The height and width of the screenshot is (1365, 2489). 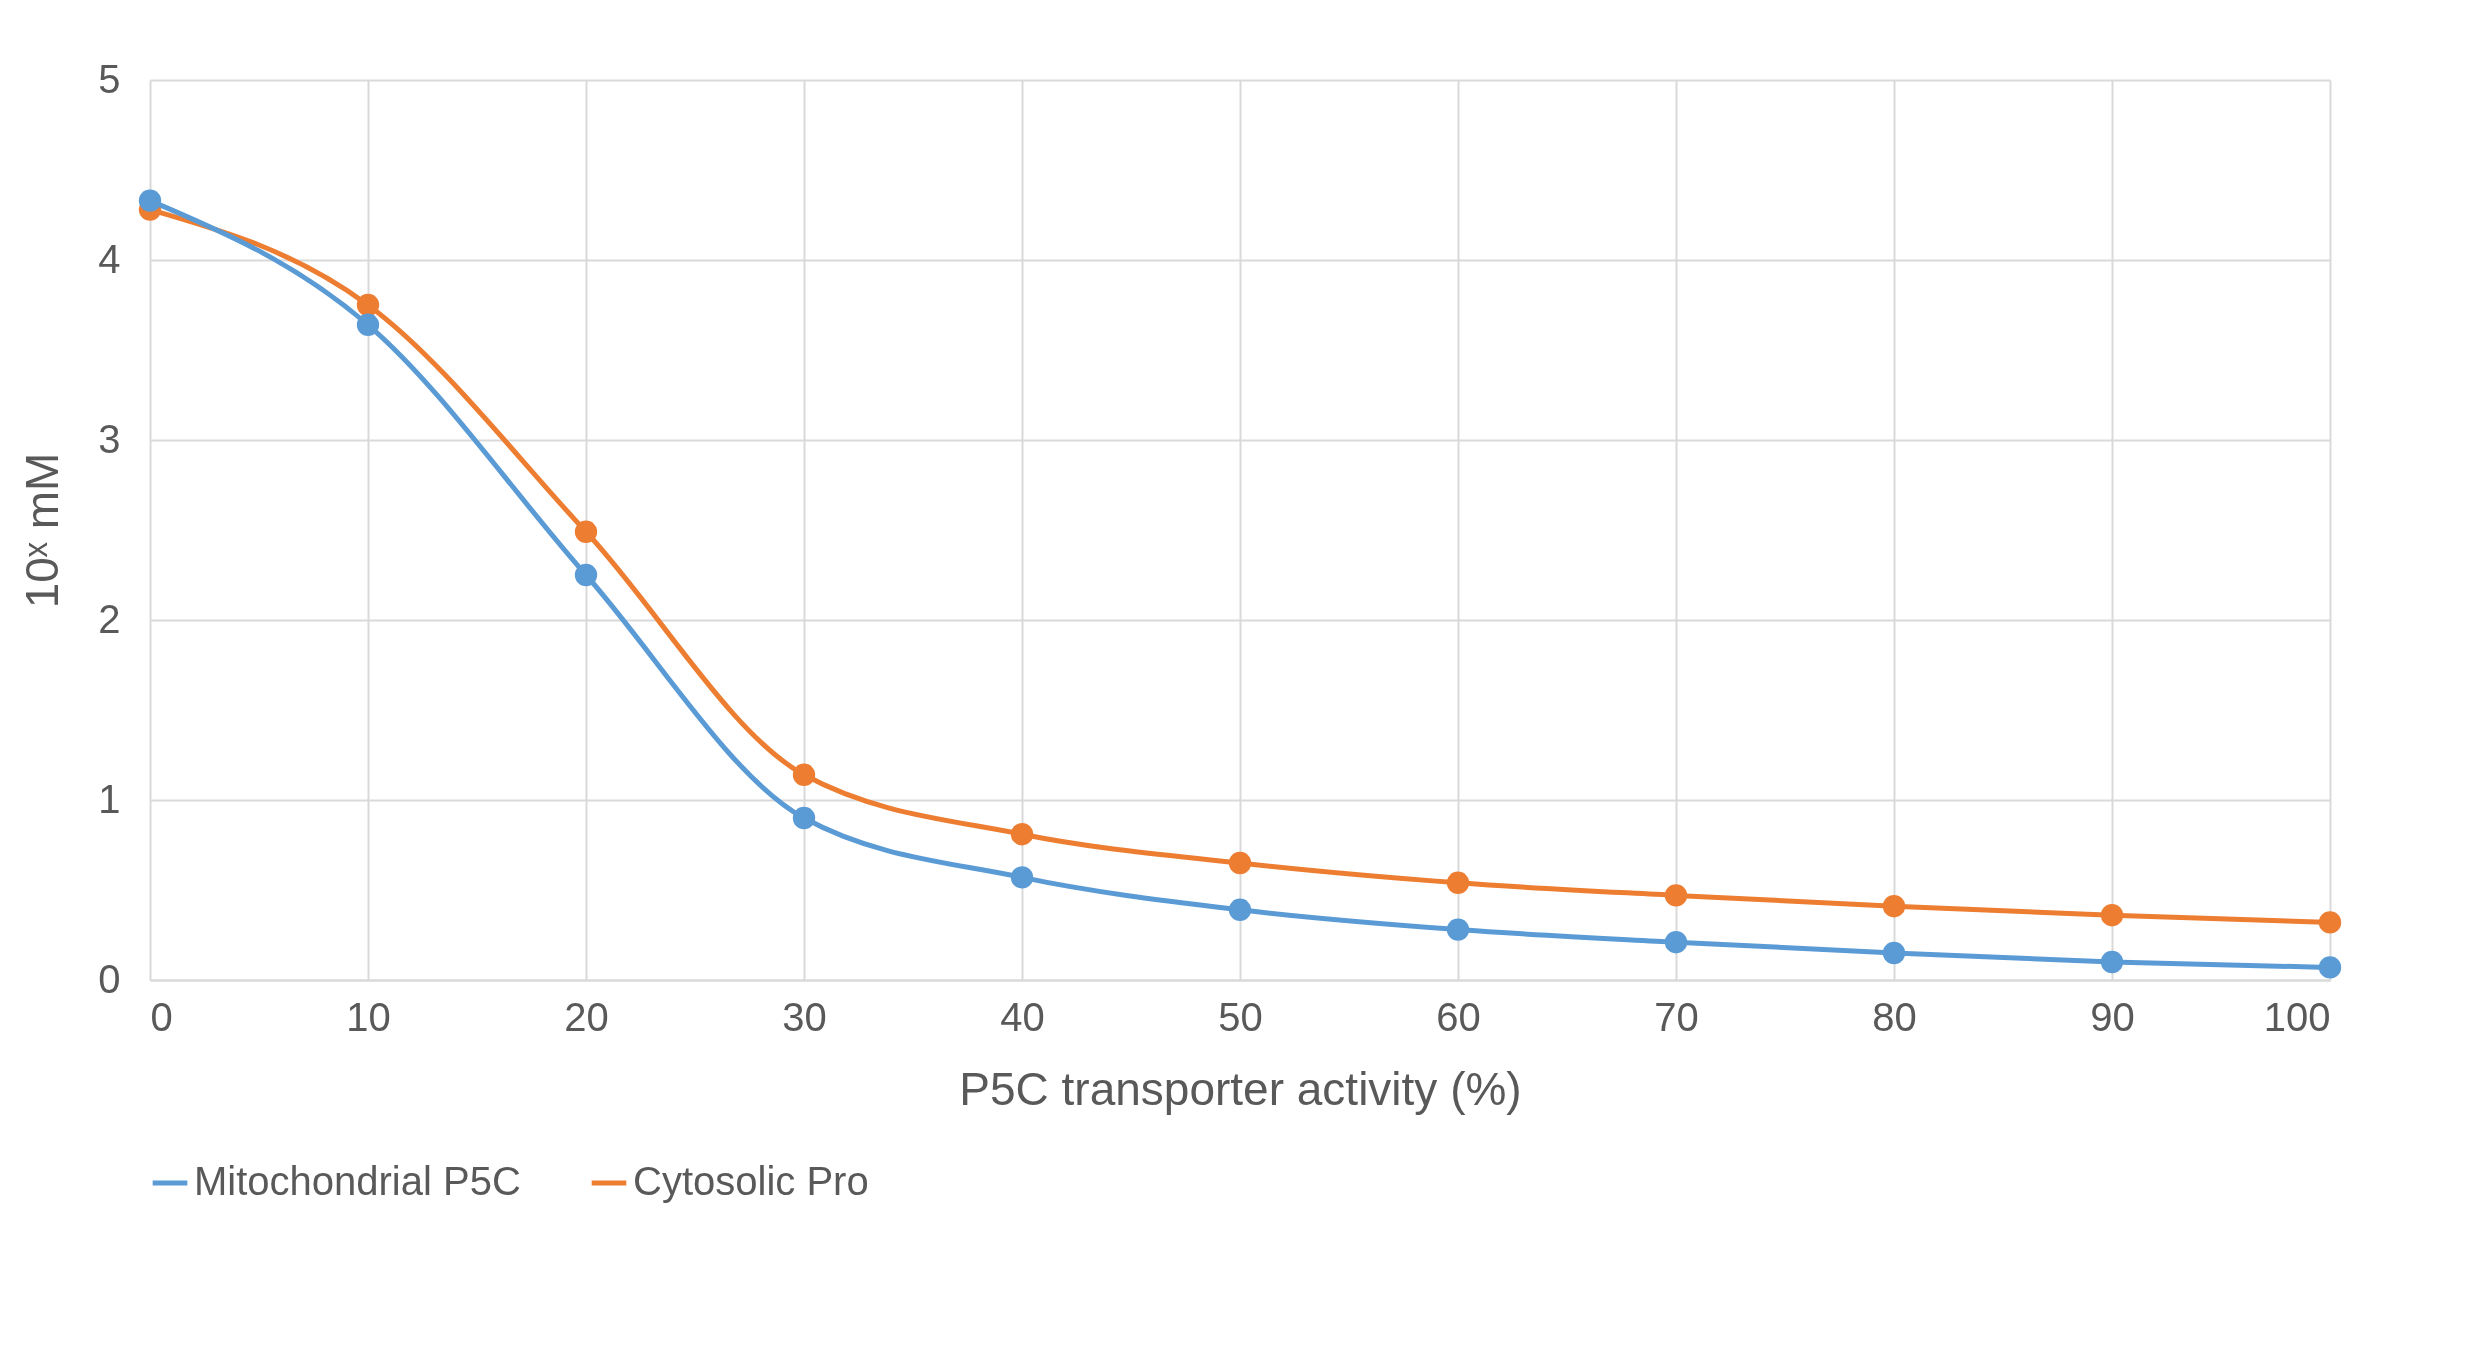 What do you see at coordinates (1240, 1016) in the screenshot?
I see `x-tick-label: 50` at bounding box center [1240, 1016].